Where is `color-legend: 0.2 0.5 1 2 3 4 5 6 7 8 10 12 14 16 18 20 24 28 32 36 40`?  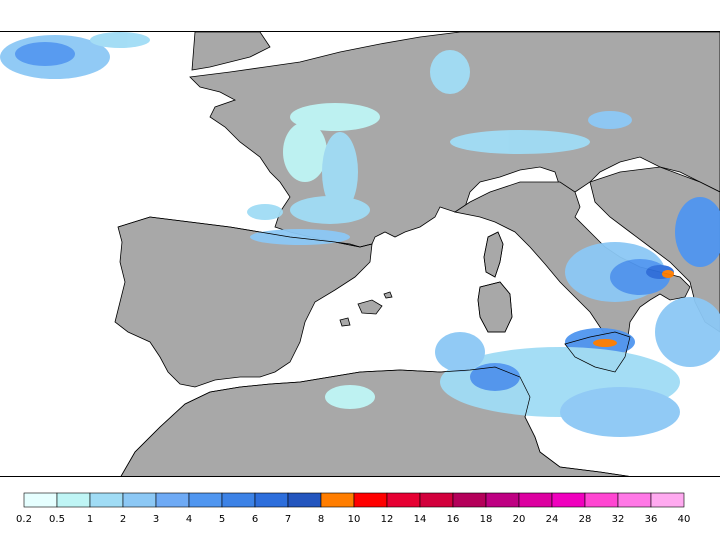
color-legend: 0.2 0.5 1 2 3 4 5 6 7 8 10 12 14 16 18 20 24 28 32 36 40 is located at coordinates (360, 515).